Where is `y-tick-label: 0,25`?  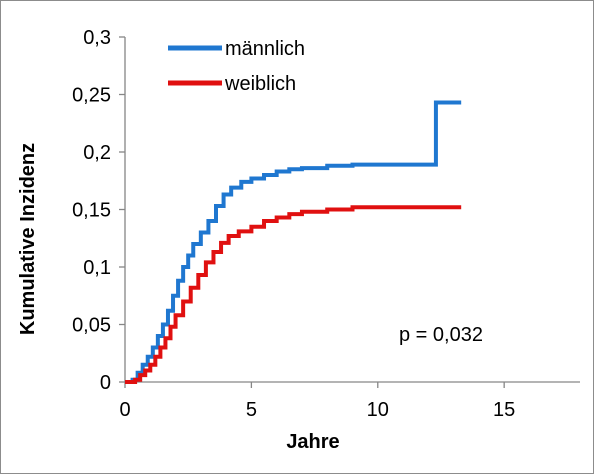
y-tick-label: 0,25 is located at coordinates (91, 96).